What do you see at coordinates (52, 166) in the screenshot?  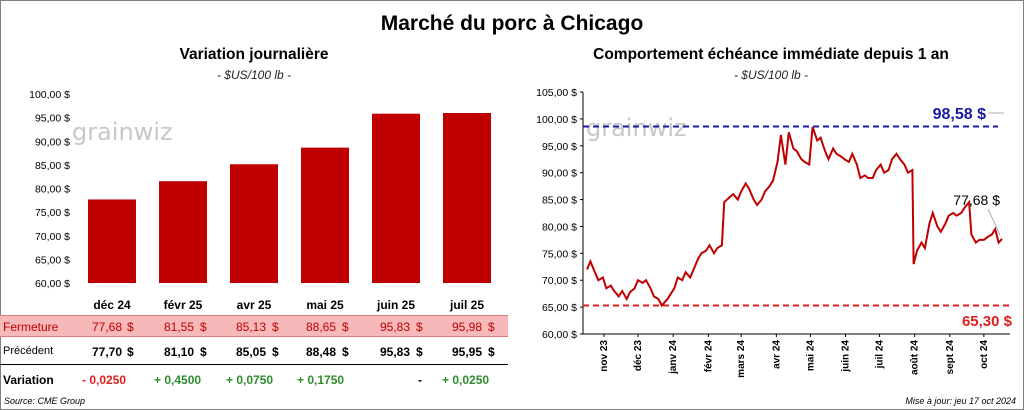 I see `bar-y-tick-label: 85,00 $` at bounding box center [52, 166].